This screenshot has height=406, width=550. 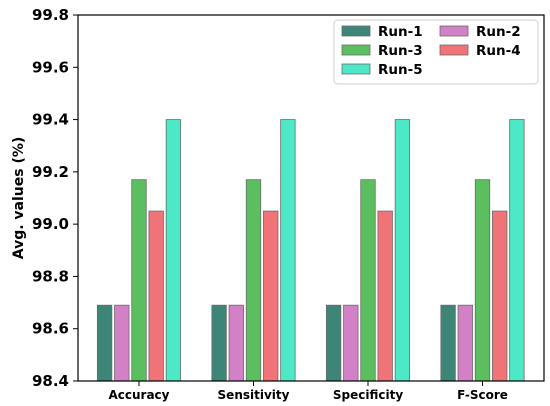 What do you see at coordinates (50, 67) in the screenshot?
I see `y-tick-label: 99.6` at bounding box center [50, 67].